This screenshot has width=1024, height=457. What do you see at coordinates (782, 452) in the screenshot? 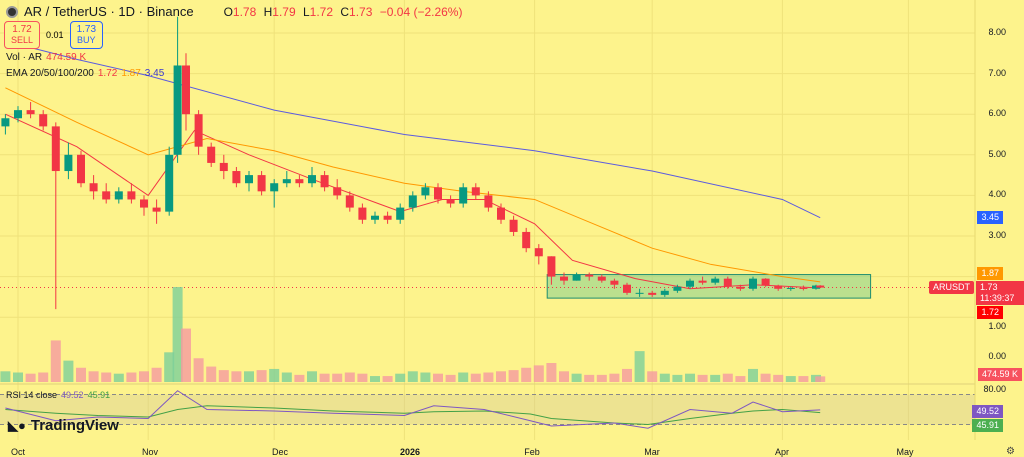
I see `time-tick: Apr` at bounding box center [782, 452].